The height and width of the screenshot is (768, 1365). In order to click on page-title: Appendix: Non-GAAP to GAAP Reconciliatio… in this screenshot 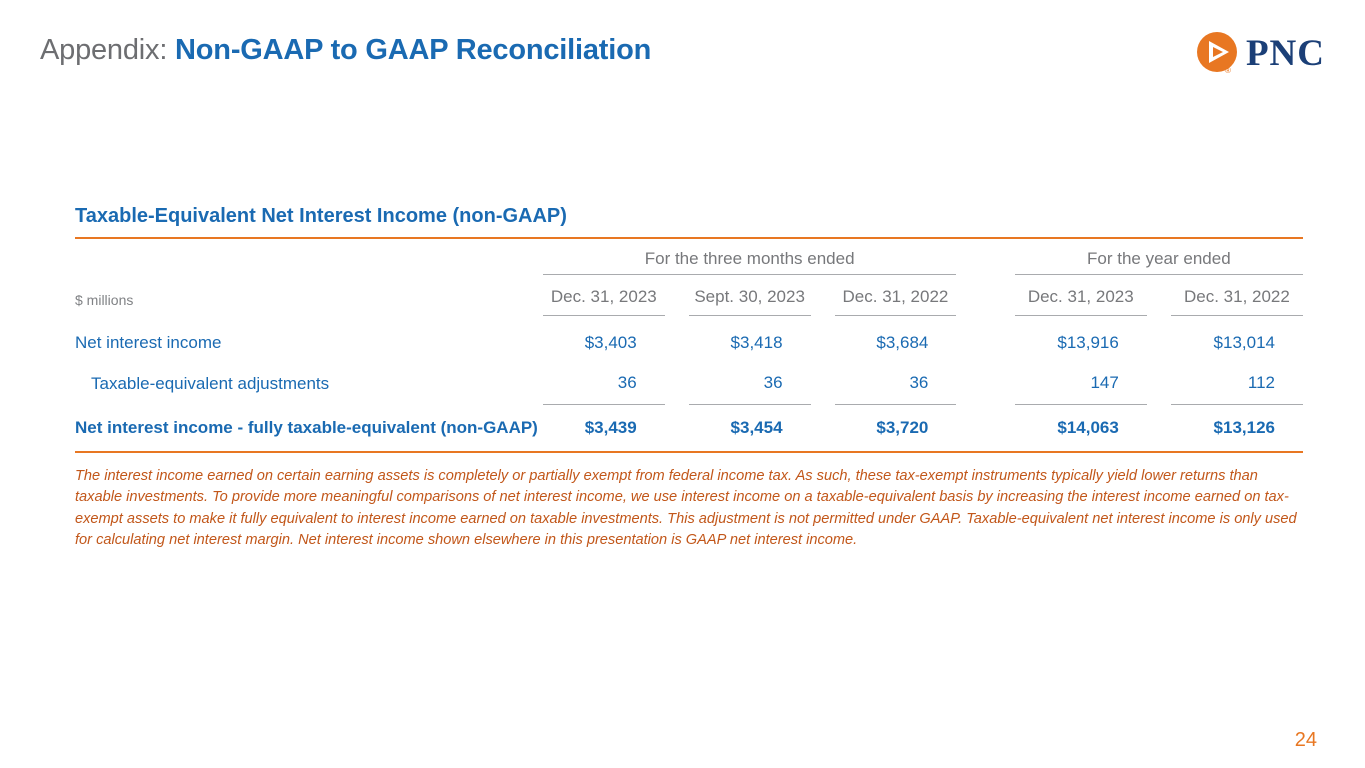, I will do `click(345, 50)`.